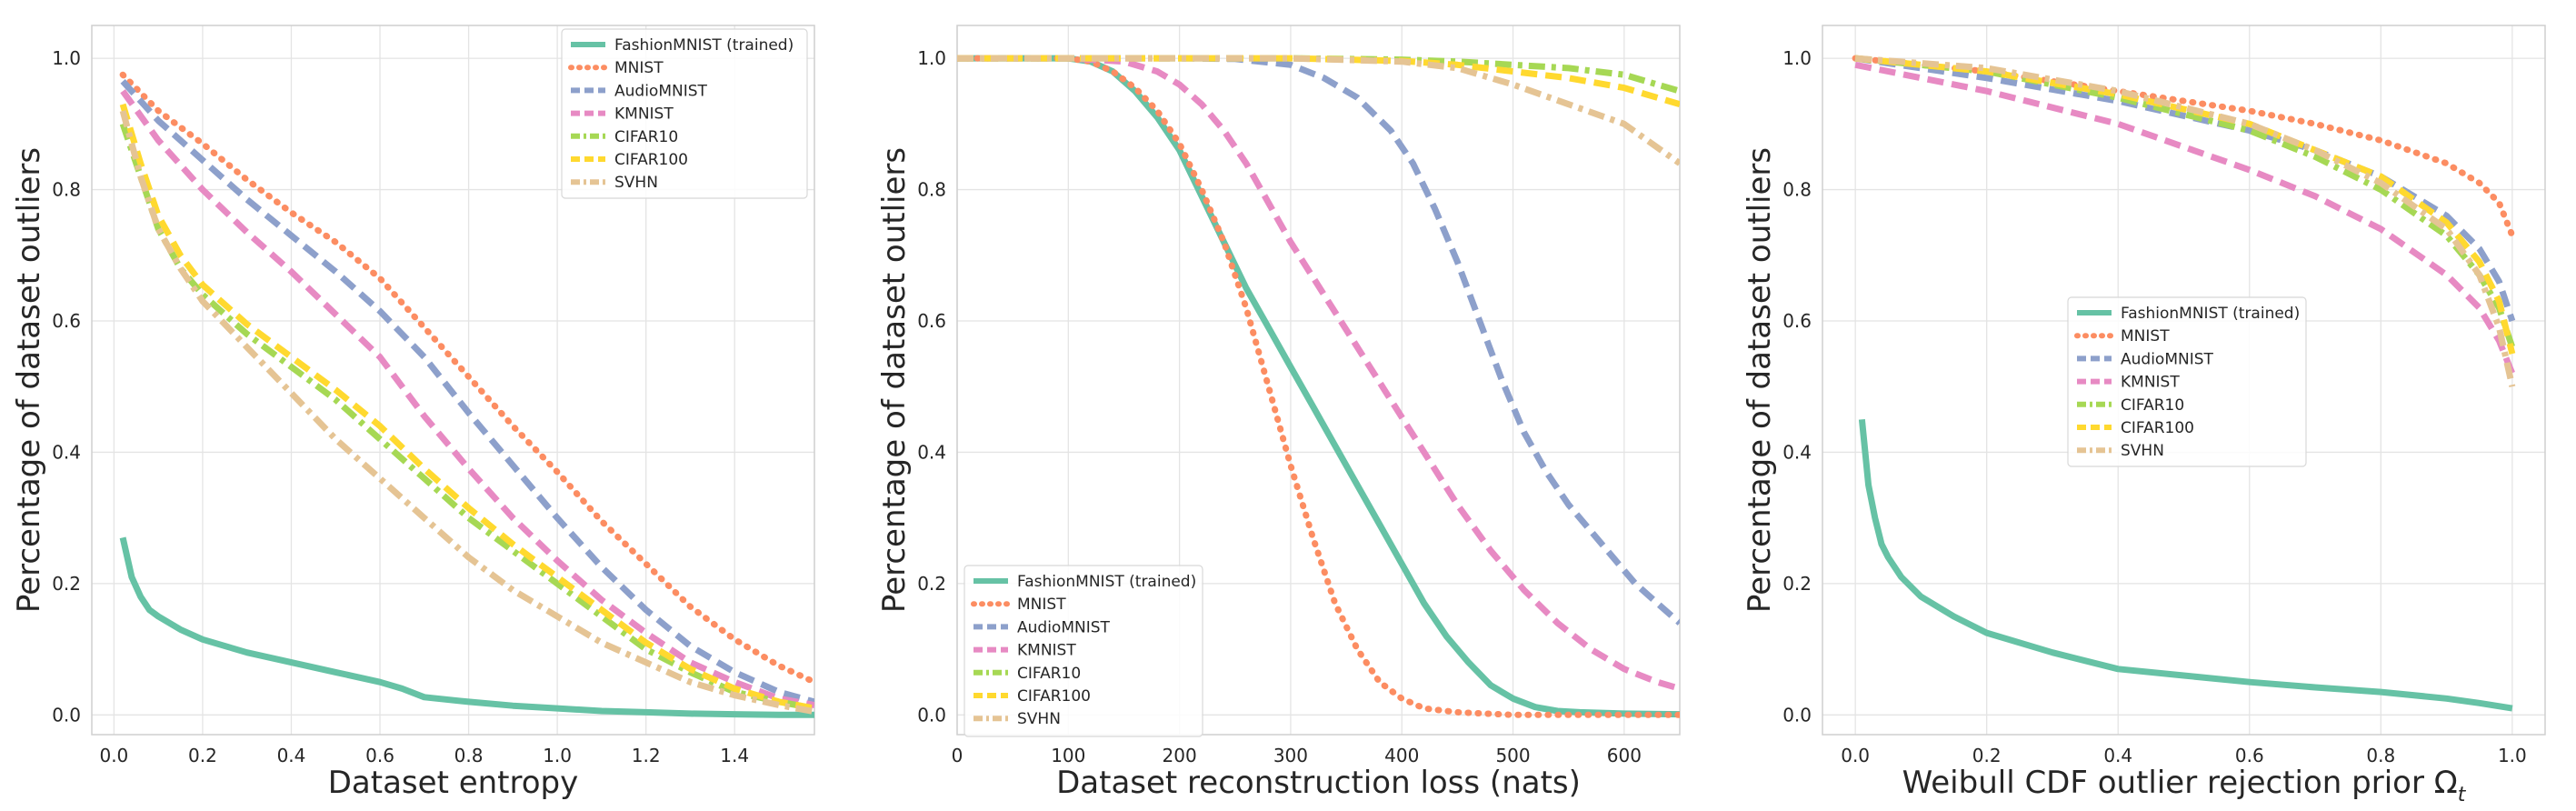 The image size is (2576, 811). Describe the element at coordinates (734, 756) in the screenshot. I see `x-tick-label: 1.4` at that location.